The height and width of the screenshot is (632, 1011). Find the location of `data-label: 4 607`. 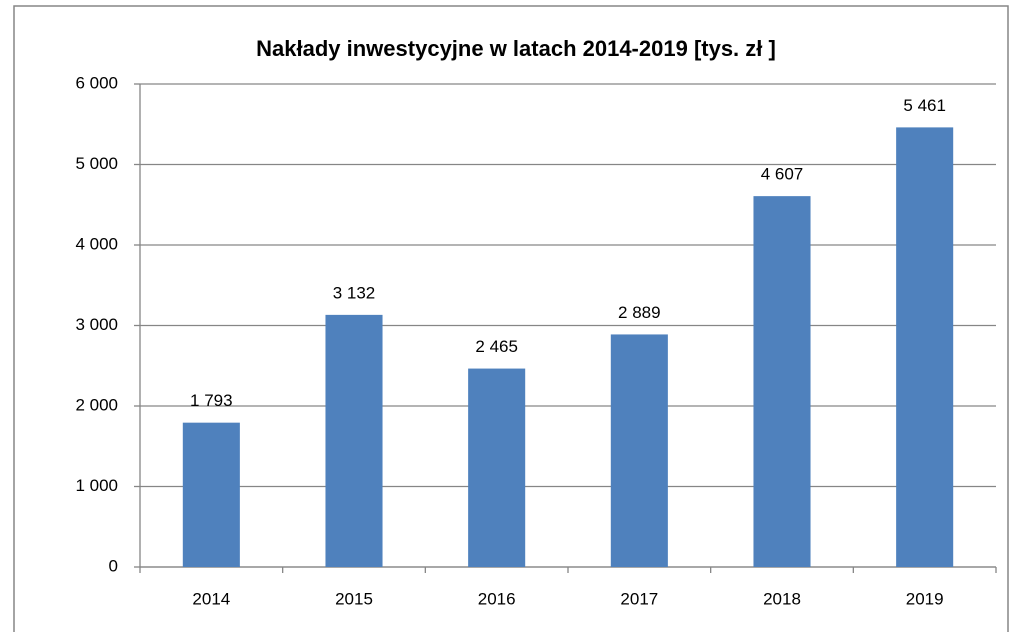

data-label: 4 607 is located at coordinates (782, 174).